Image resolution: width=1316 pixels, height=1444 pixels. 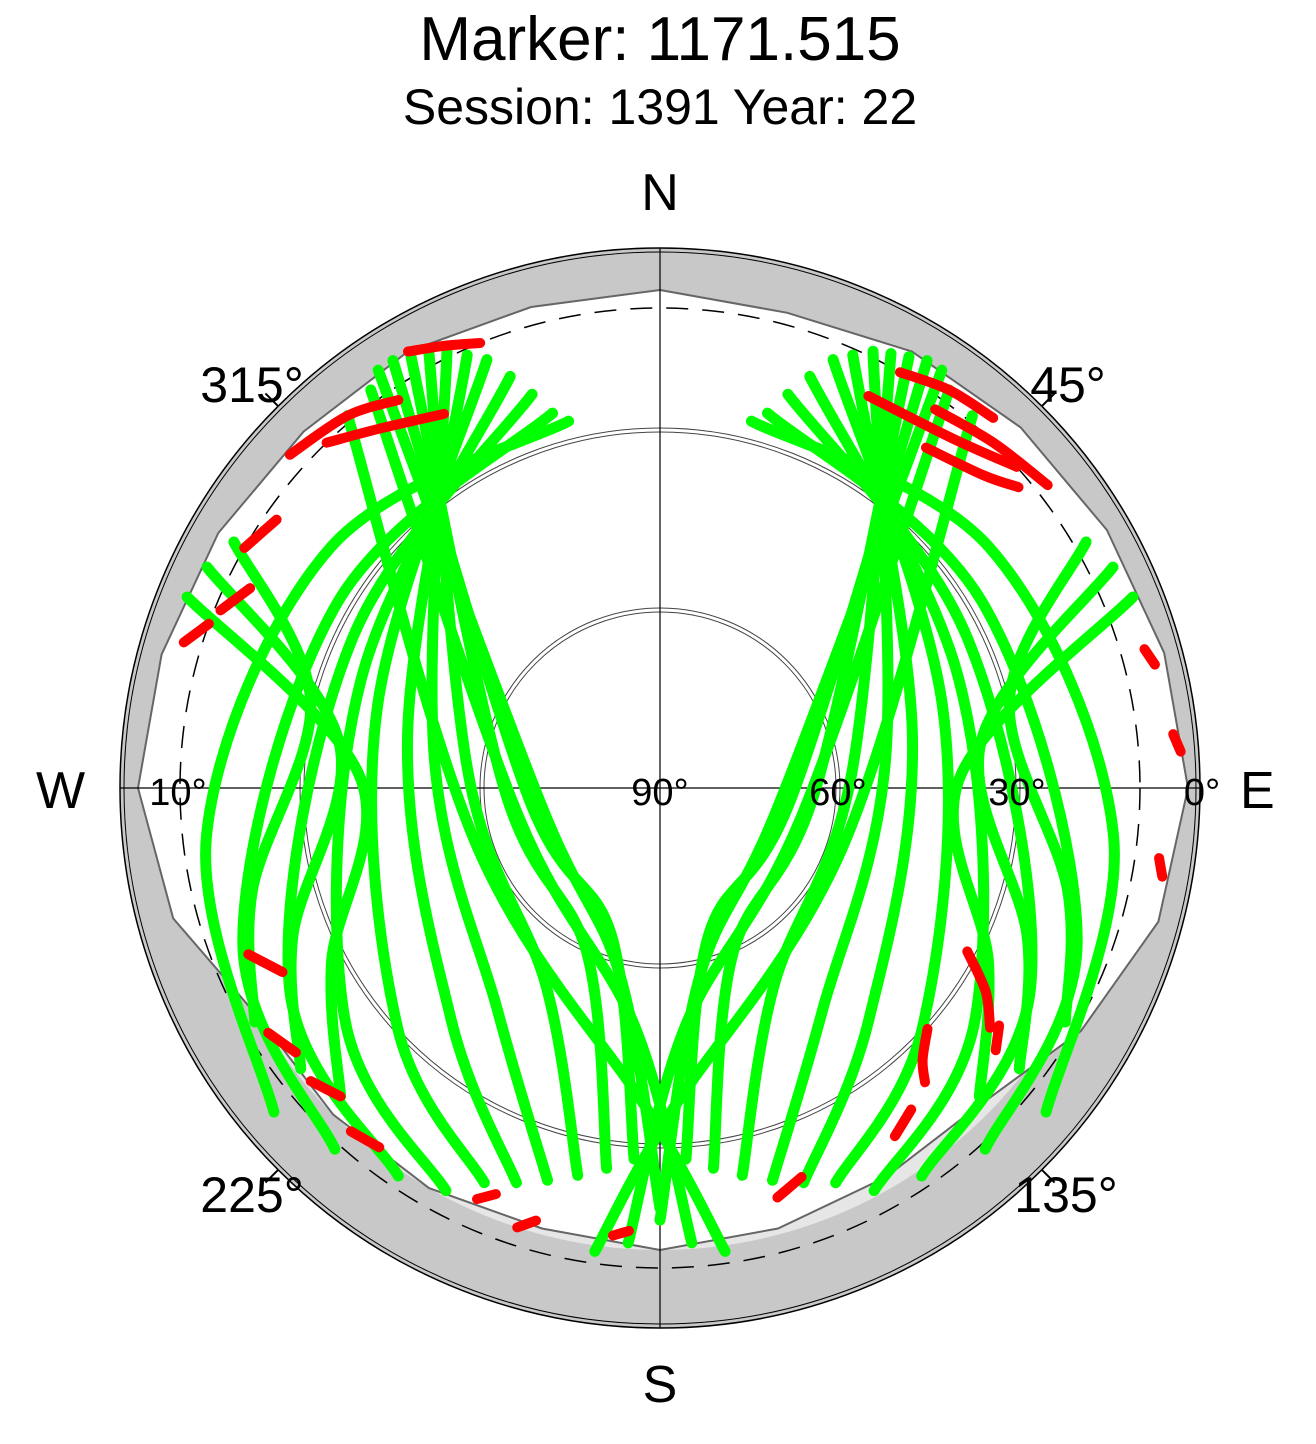 What do you see at coordinates (1065, 1195) in the screenshot?
I see `azimuth-tick-135: 135°` at bounding box center [1065, 1195].